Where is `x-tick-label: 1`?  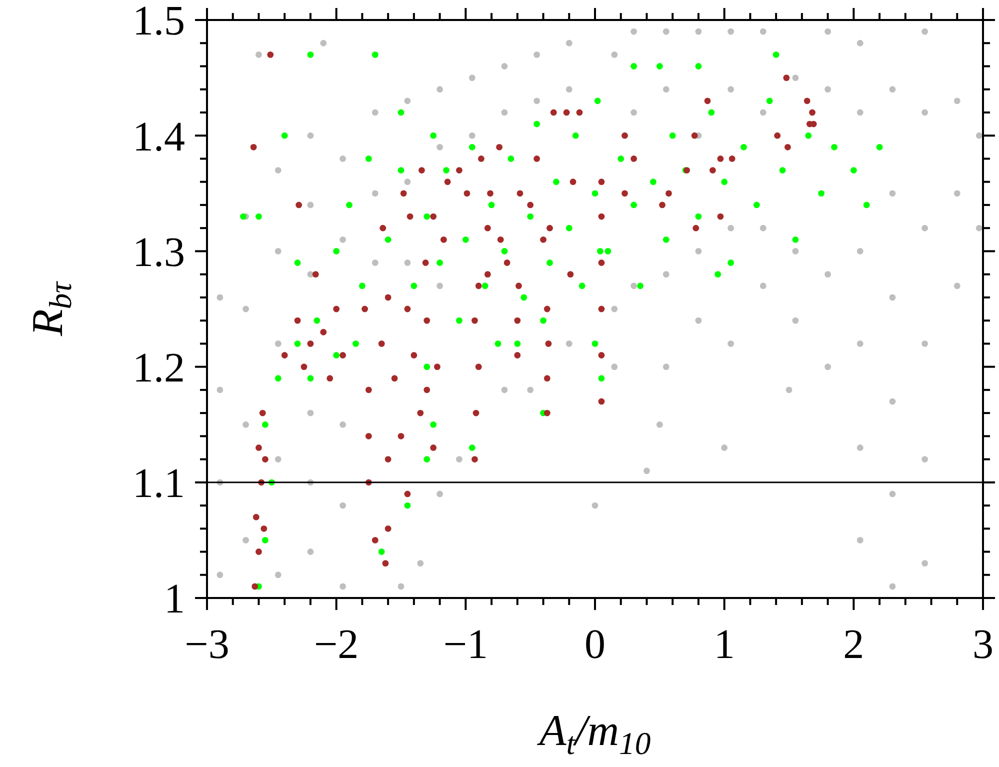
x-tick-label: 1 is located at coordinates (724, 645).